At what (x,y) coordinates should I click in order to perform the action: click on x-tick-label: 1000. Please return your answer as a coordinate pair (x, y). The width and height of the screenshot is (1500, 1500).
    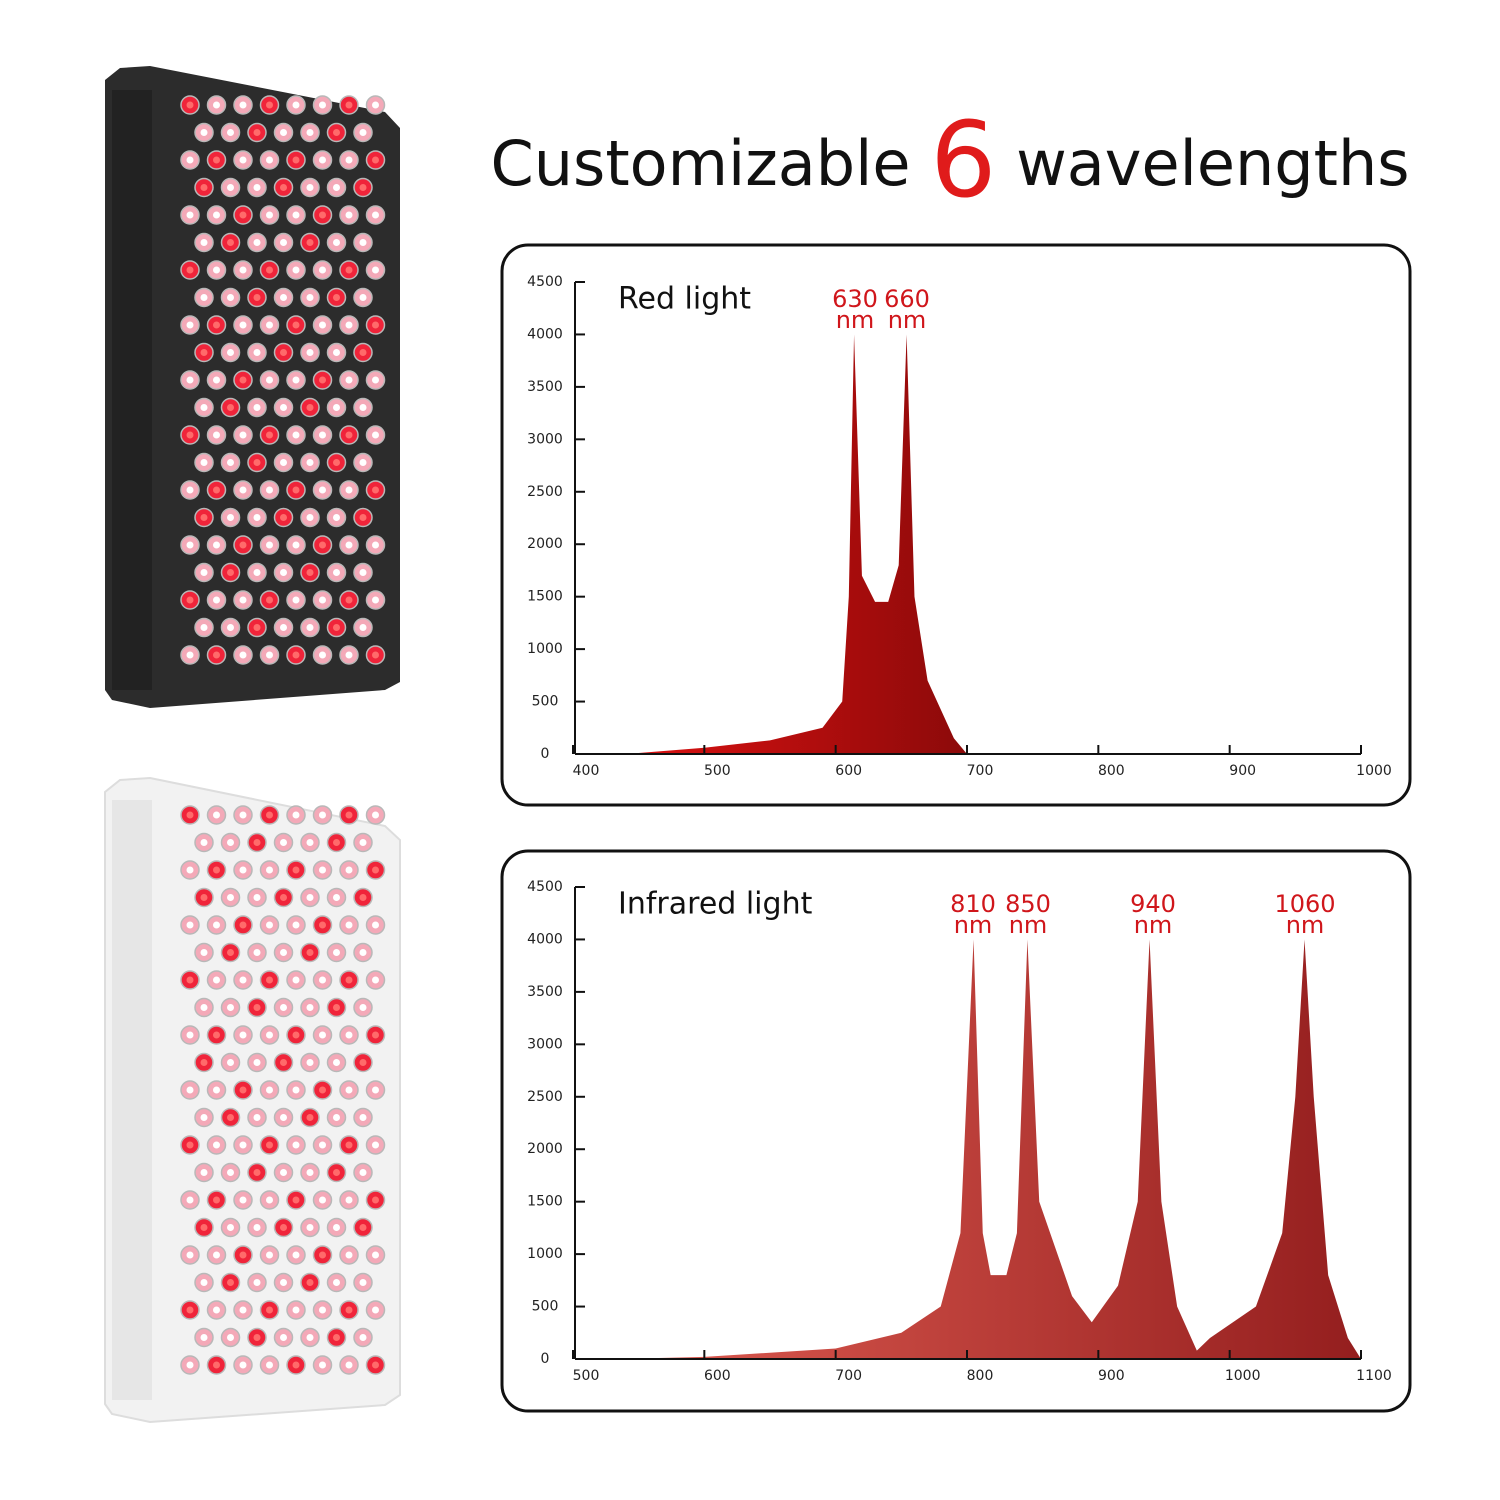
    Looking at the image, I should click on (1374, 771).